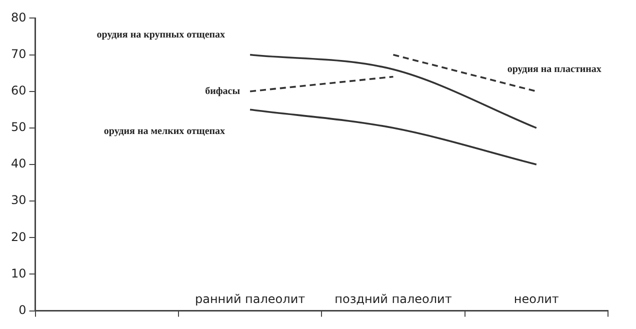 Image resolution: width=636 pixels, height=329 pixels. What do you see at coordinates (18, 17) in the screenshot?
I see `y-tick-label: 80` at bounding box center [18, 17].